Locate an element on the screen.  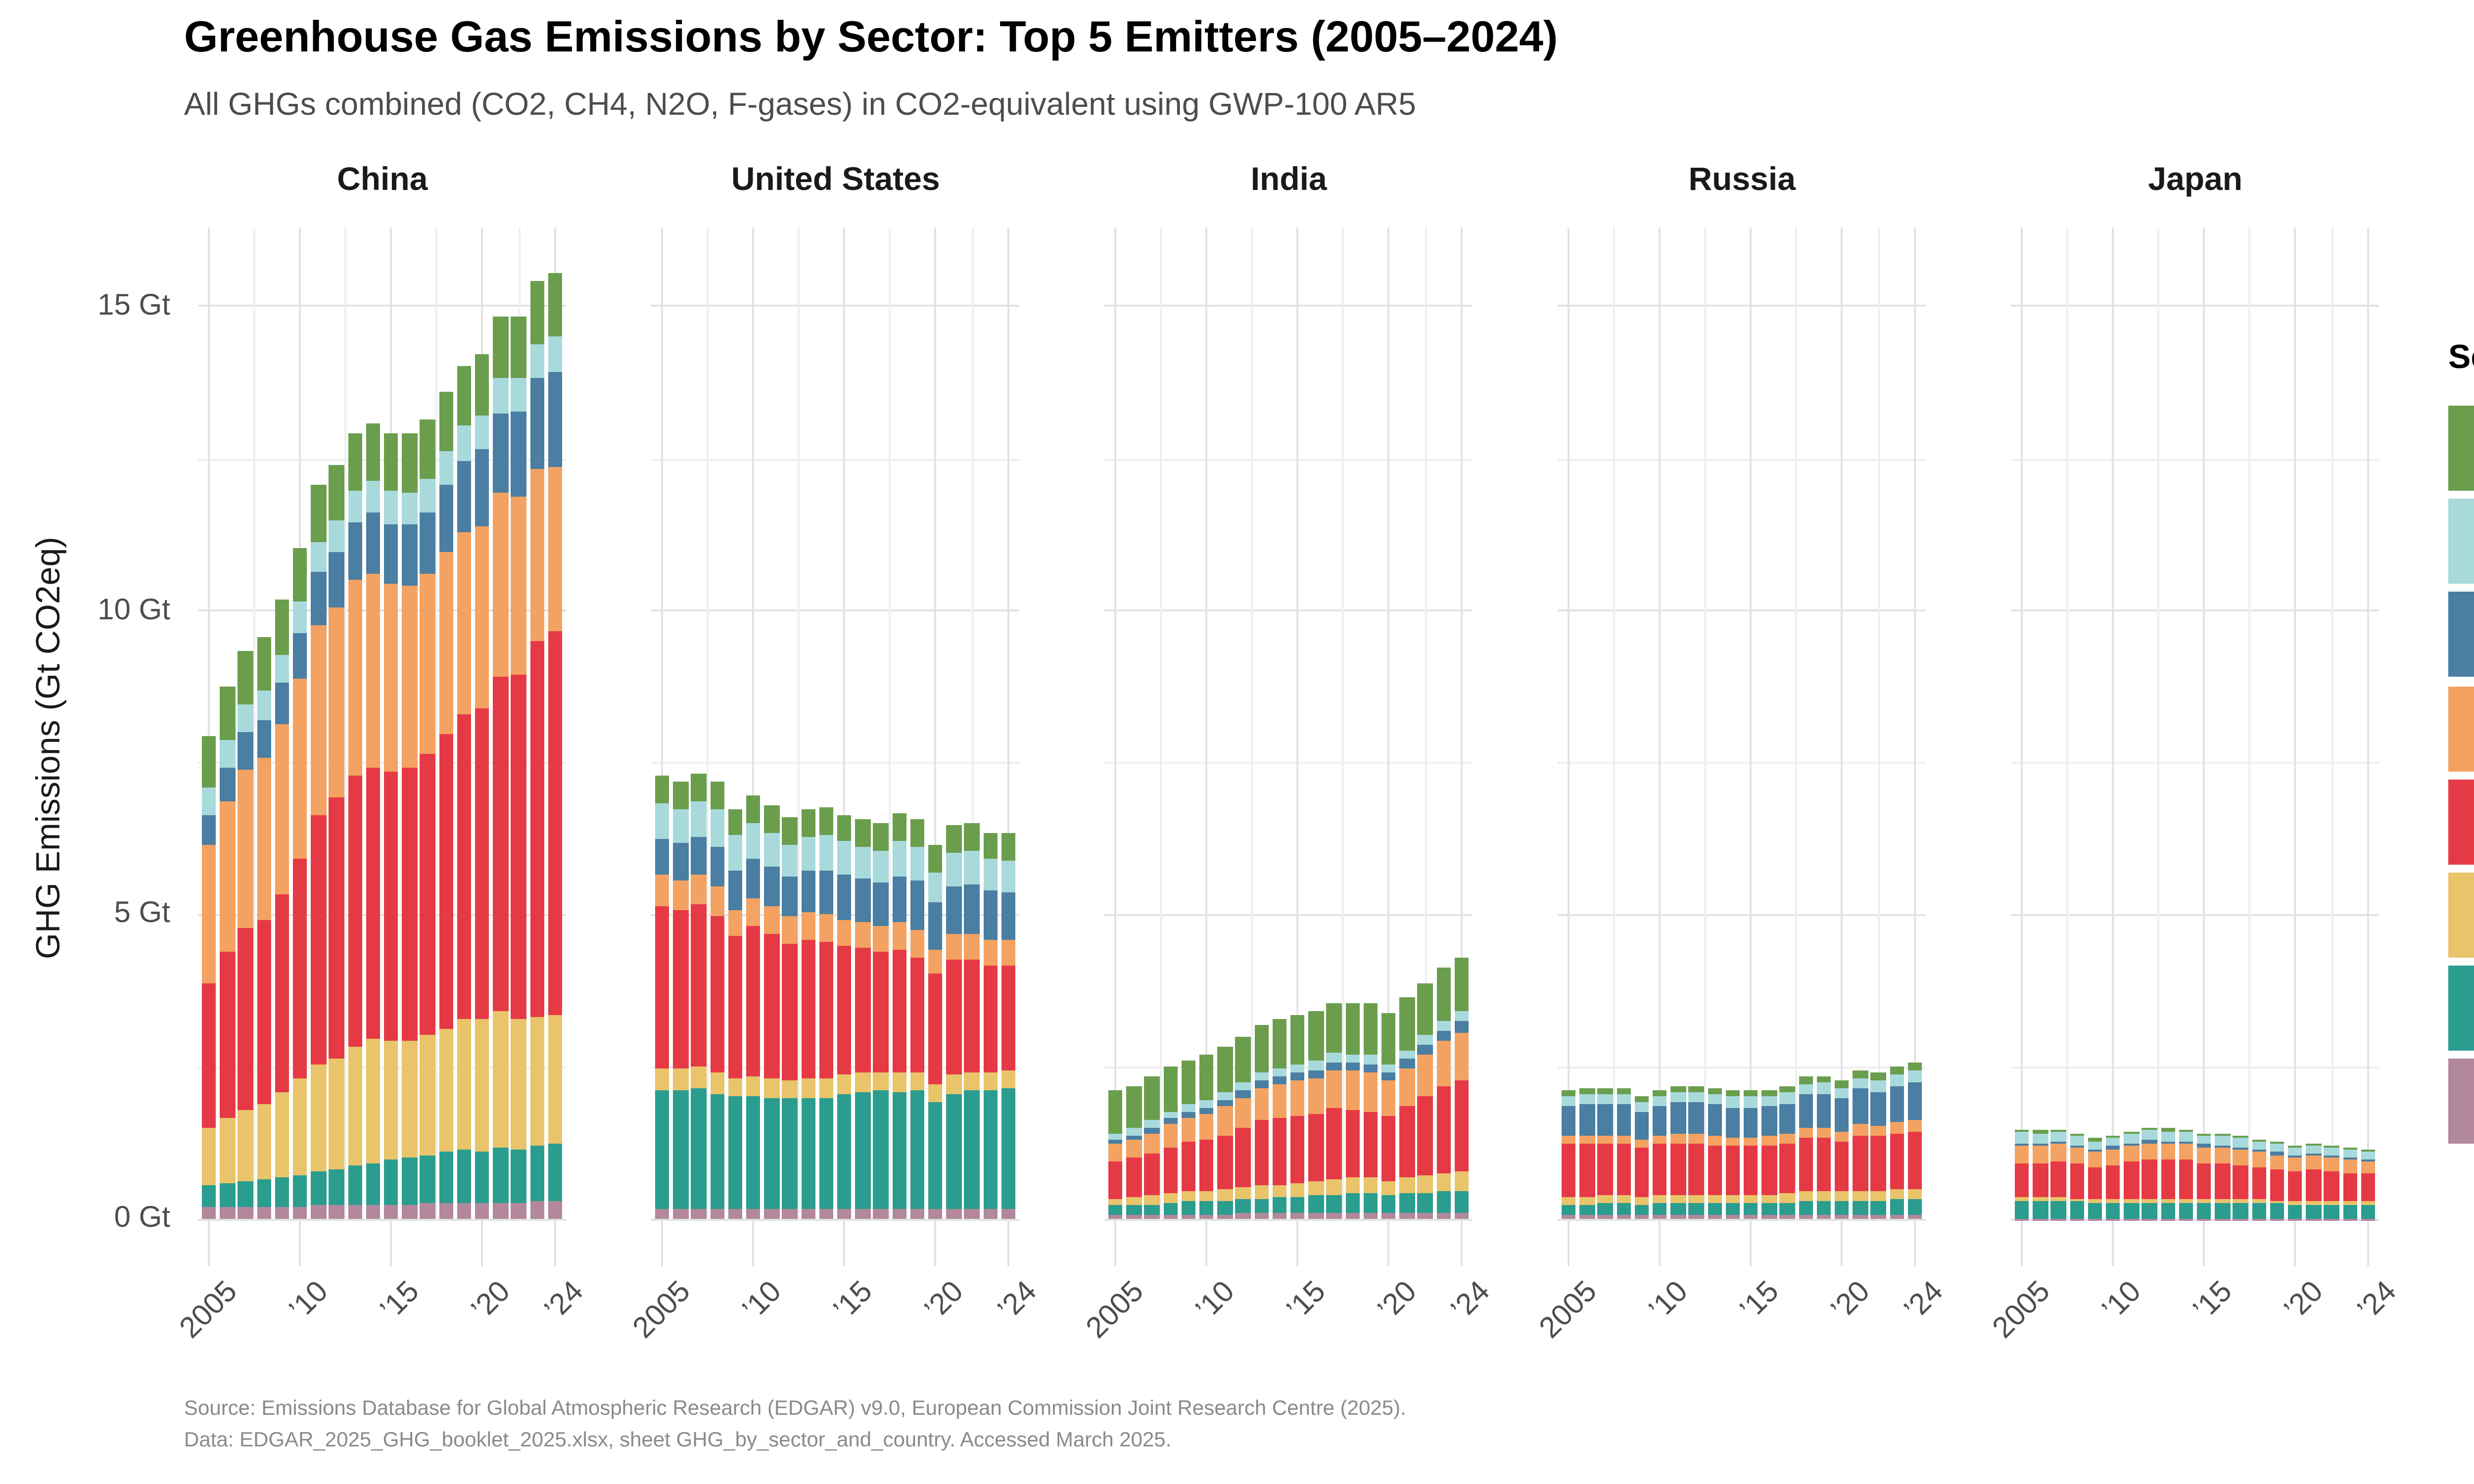
bar-china-2013 is located at coordinates (355, 826).